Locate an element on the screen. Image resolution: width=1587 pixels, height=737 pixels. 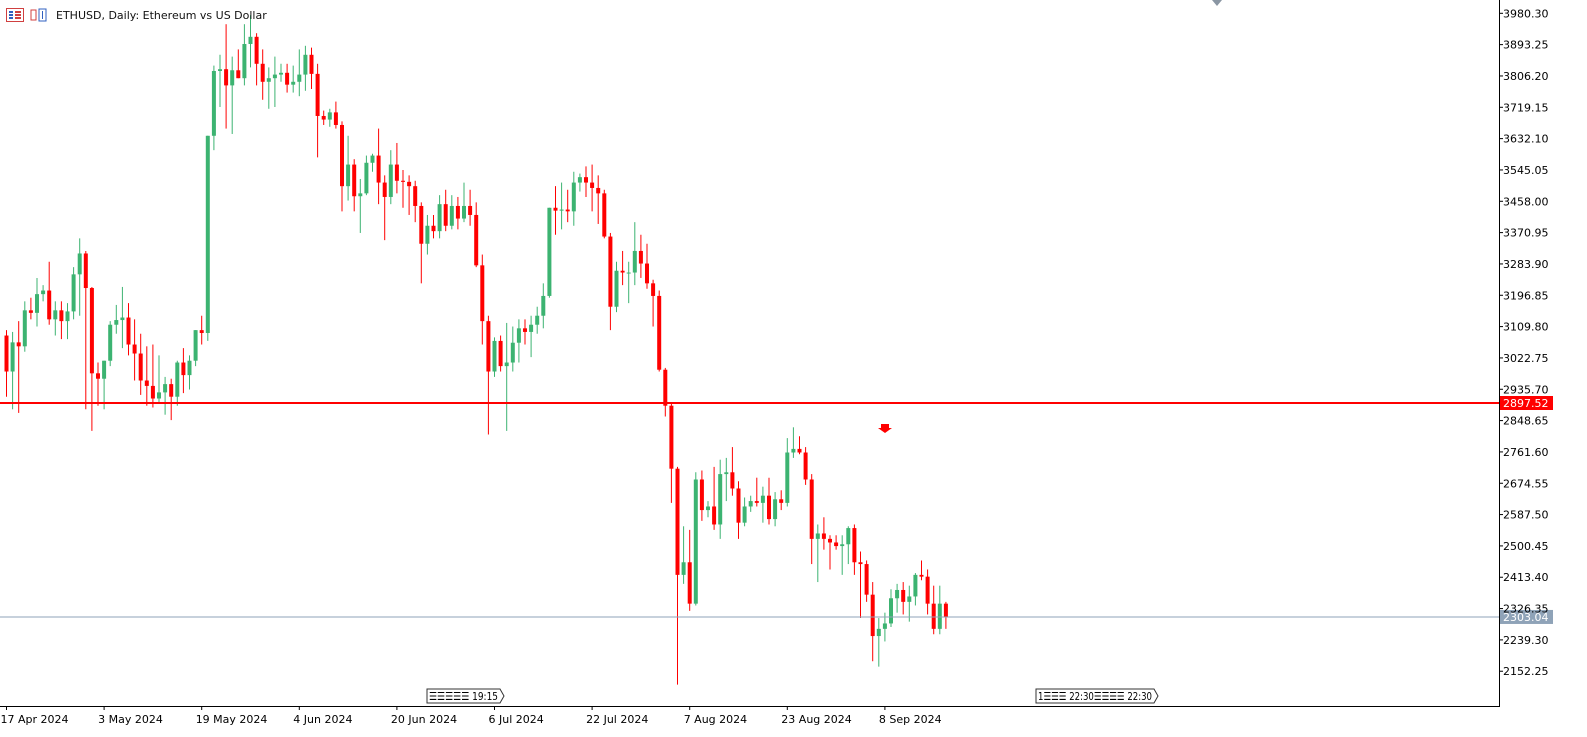
event-marker-bg is located at coordinates (1097, 696).